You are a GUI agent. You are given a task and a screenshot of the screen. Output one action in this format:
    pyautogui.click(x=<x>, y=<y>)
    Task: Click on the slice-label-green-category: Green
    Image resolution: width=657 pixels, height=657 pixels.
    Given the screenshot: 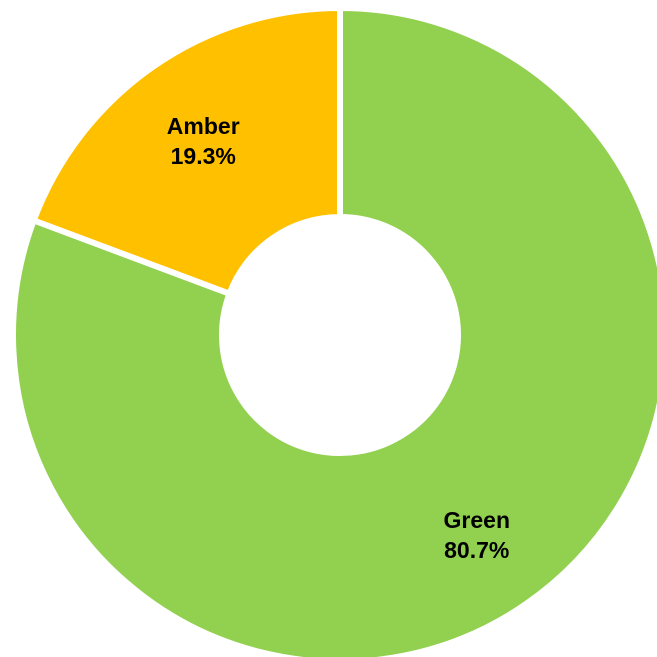 What is the action you would take?
    pyautogui.click(x=477, y=520)
    